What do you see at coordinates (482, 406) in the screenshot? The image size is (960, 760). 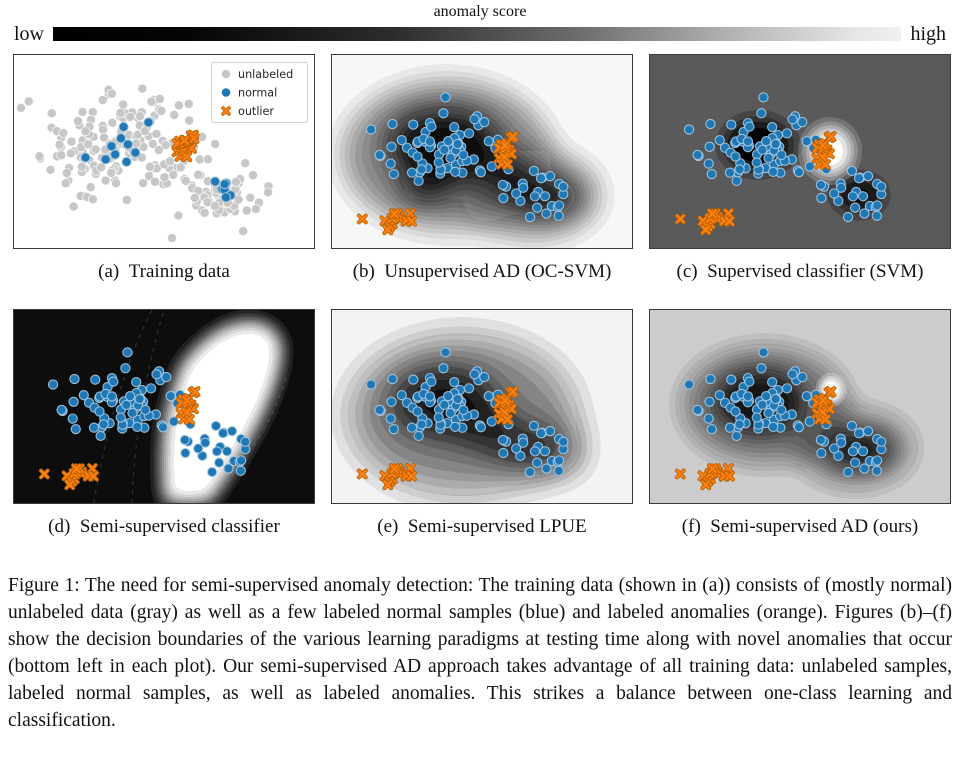 I see `panel-e-plot` at bounding box center [482, 406].